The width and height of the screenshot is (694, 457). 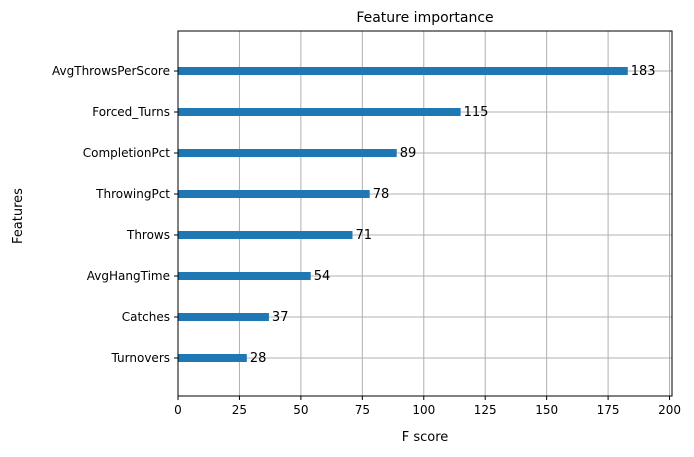 What do you see at coordinates (669, 410) in the screenshot?
I see `x-tick-label: 200` at bounding box center [669, 410].